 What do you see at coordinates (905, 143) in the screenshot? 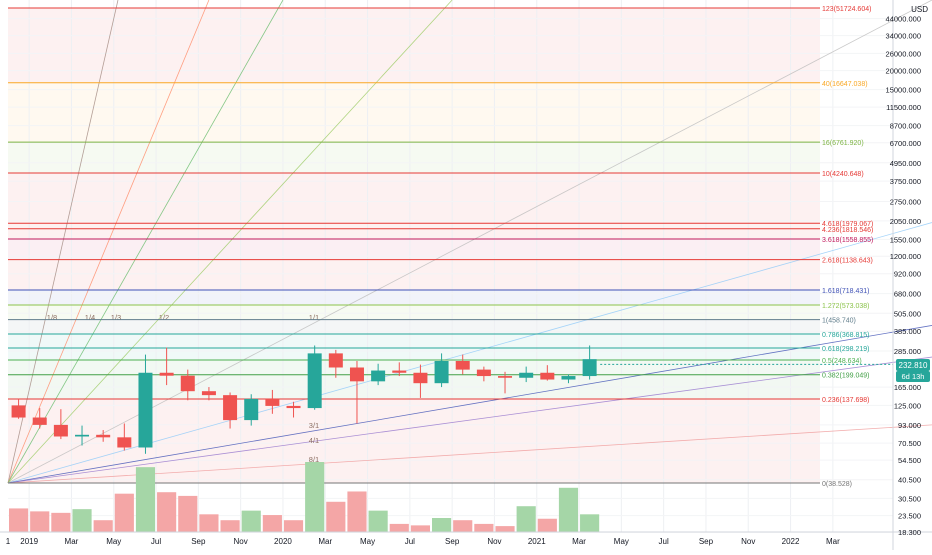
I see `y-tick-label: 6700.000` at bounding box center [905, 143].